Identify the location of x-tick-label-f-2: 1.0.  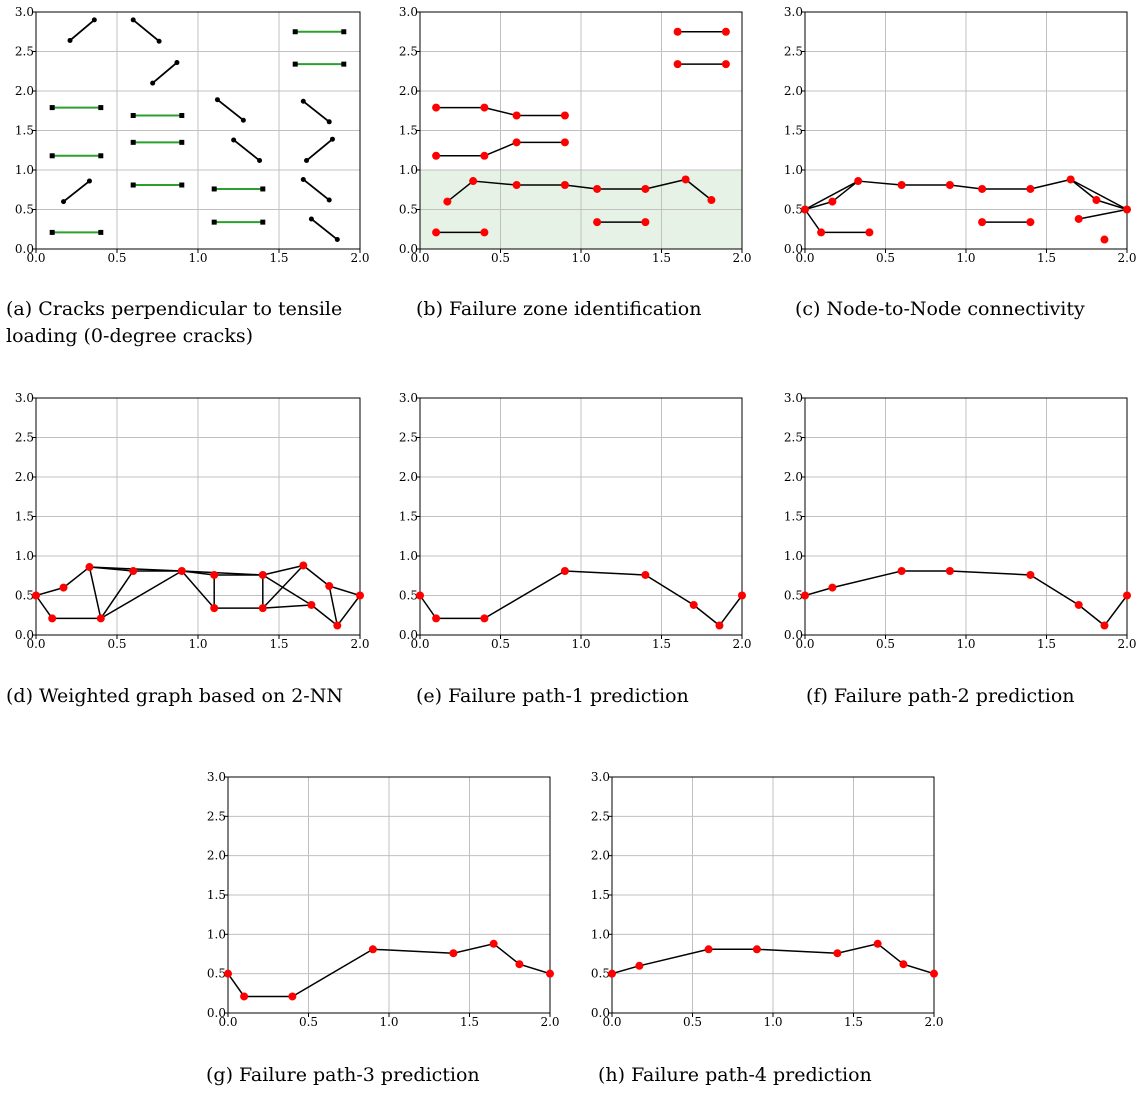
(965, 644).